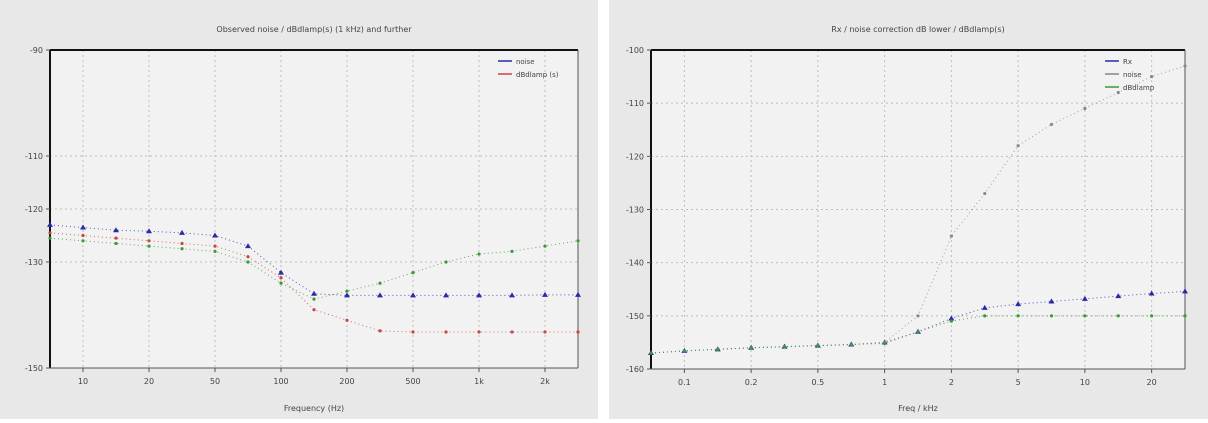 This screenshot has height=423, width=1208. Describe the element at coordinates (280, 381) in the screenshot. I see `x-tick-label: 100` at that location.